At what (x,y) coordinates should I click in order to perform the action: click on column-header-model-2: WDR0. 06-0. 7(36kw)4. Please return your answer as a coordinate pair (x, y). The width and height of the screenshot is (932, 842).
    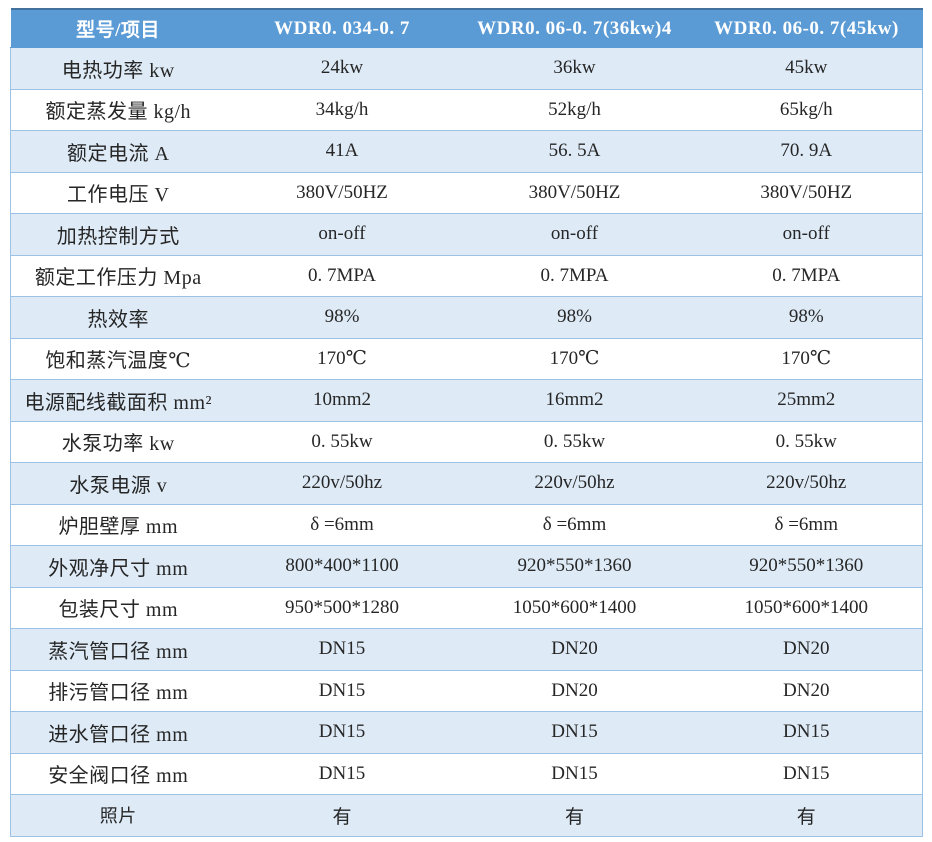
    Looking at the image, I should click on (574, 28).